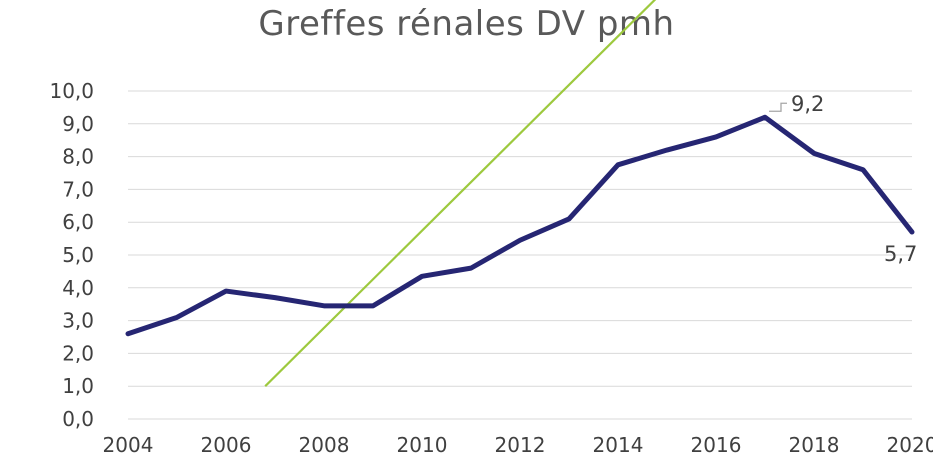 The image size is (933, 462). What do you see at coordinates (814, 445) in the screenshot?
I see `x-tick-label: 2018` at bounding box center [814, 445].